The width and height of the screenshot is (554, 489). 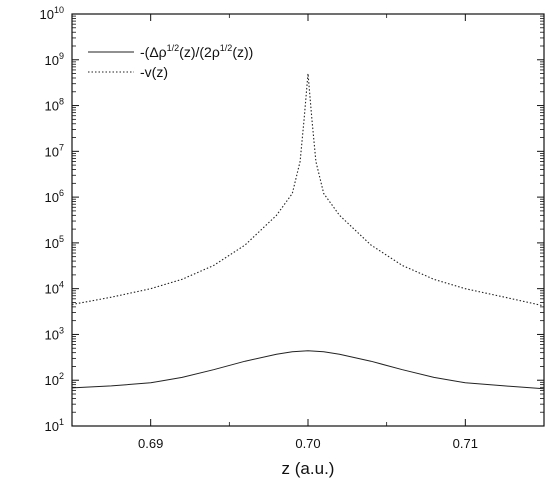 What do you see at coordinates (54, 425) in the screenshot?
I see `y-tick-label: 10¹` at bounding box center [54, 425].